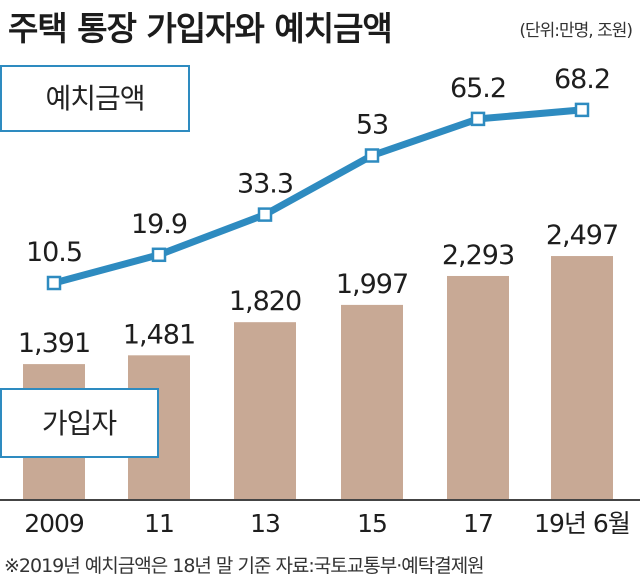 The width and height of the screenshot is (640, 583). What do you see at coordinates (265, 301) in the screenshot?
I see `bar-value-label: 1,820` at bounding box center [265, 301].